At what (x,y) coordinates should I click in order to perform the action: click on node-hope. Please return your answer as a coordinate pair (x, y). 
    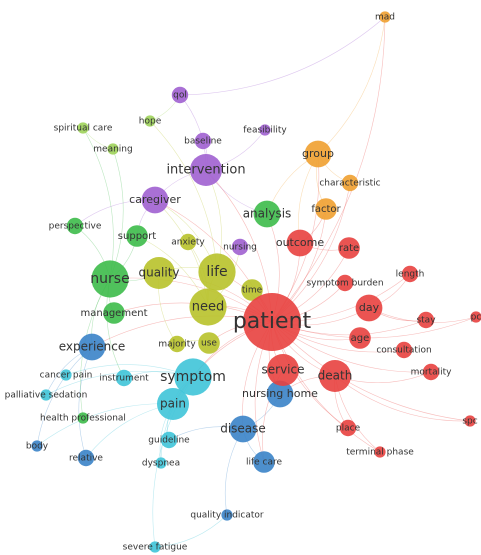
    Looking at the image, I should click on (150, 121).